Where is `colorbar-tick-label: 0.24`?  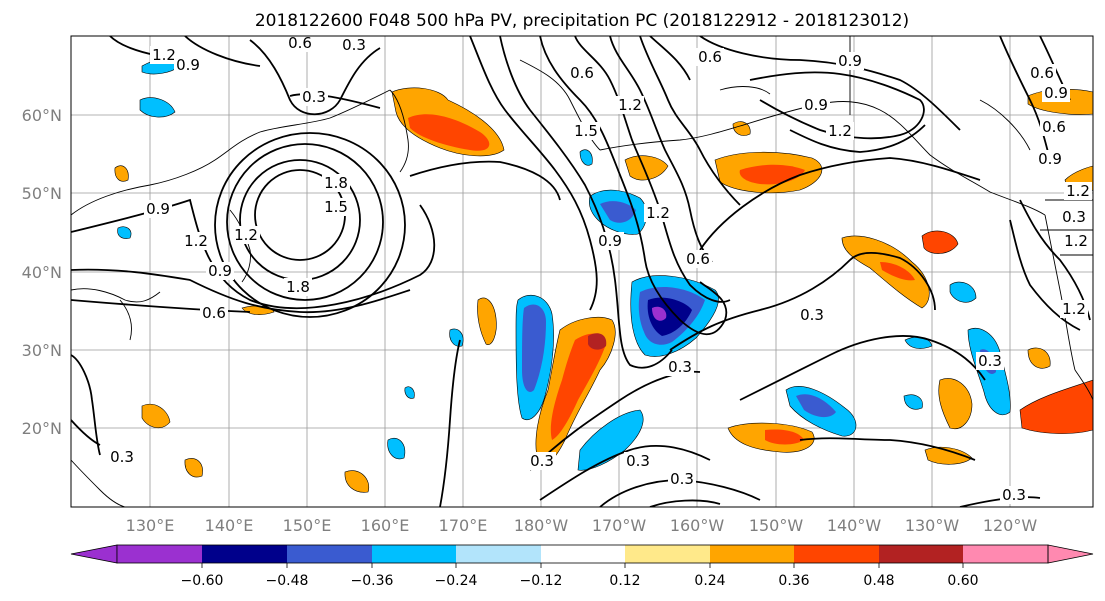
colorbar-tick-label: 0.24 is located at coordinates (709, 581).